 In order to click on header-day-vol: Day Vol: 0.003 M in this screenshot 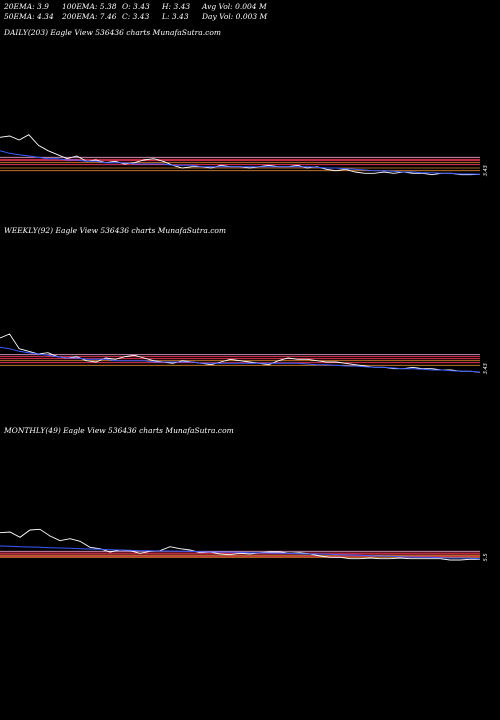, I will do `click(235, 16)`.